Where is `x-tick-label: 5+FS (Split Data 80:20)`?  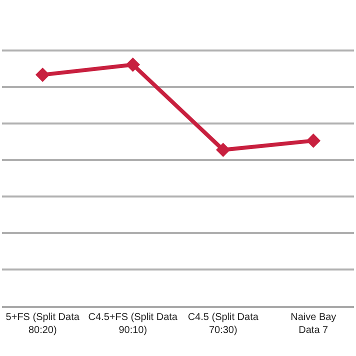
x-tick-label: 5+FS (Split Data 80:20) is located at coordinates (43, 324).